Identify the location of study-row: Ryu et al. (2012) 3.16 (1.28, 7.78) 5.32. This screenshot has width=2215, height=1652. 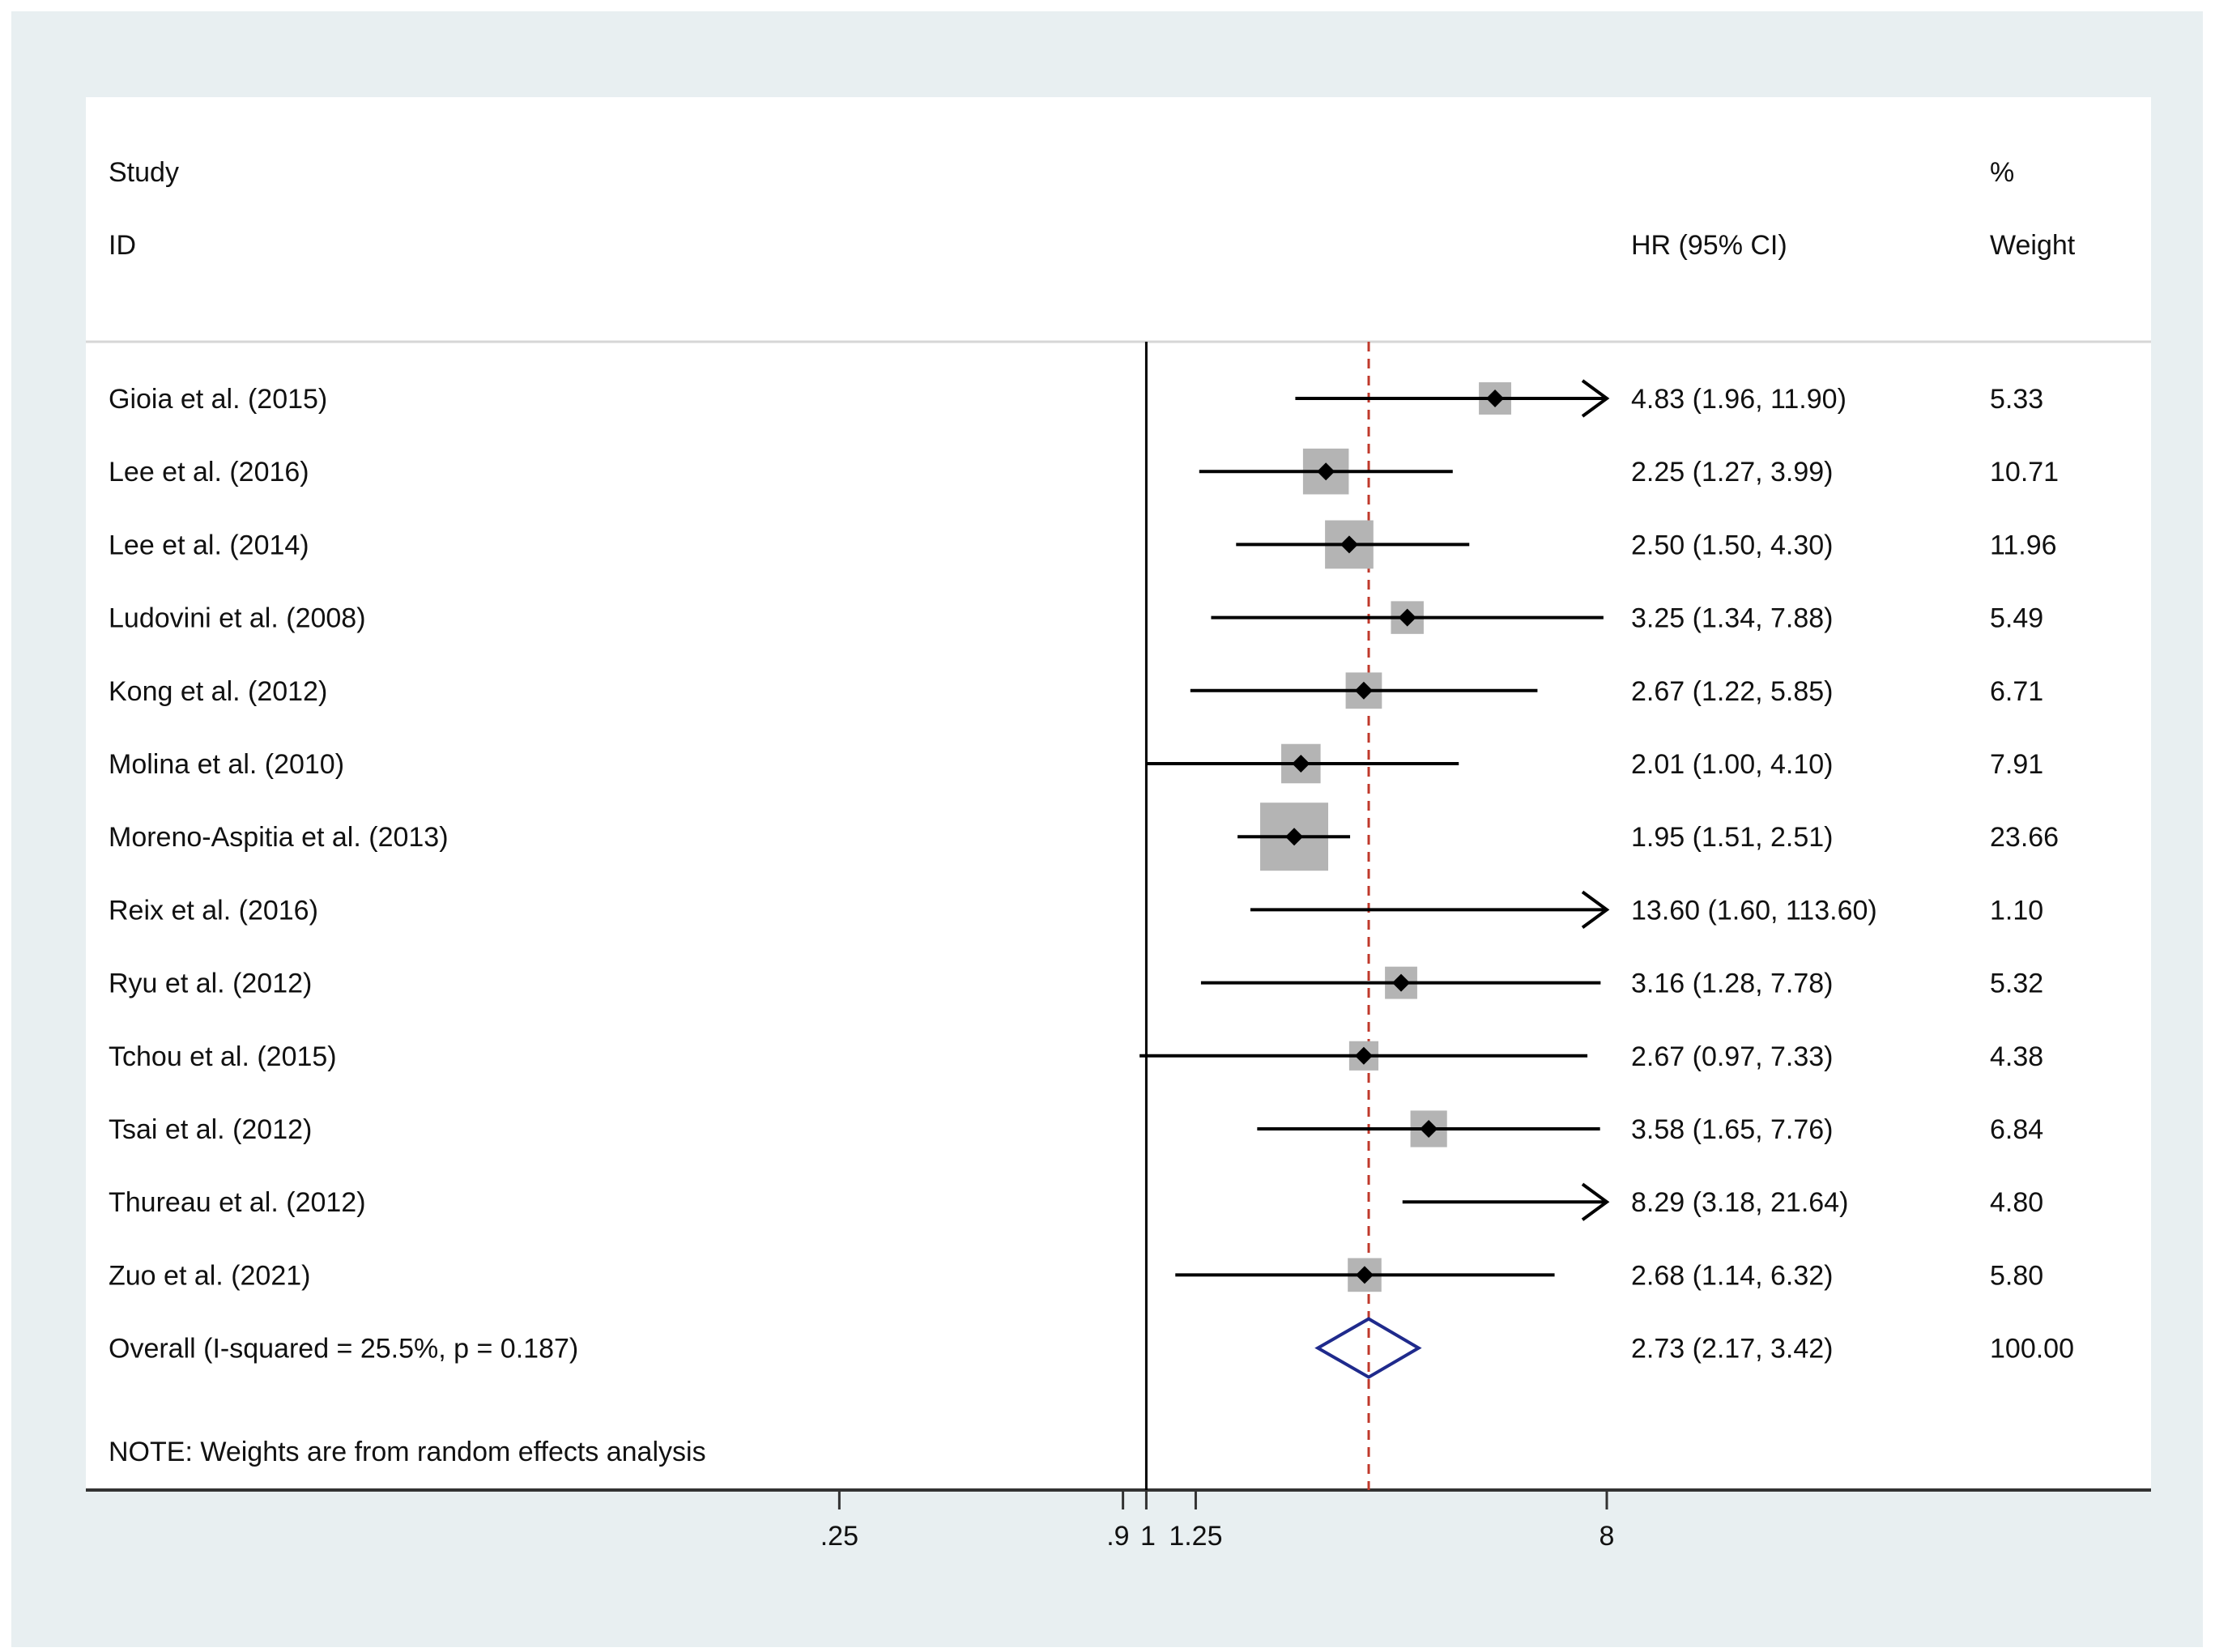
(1076, 983).